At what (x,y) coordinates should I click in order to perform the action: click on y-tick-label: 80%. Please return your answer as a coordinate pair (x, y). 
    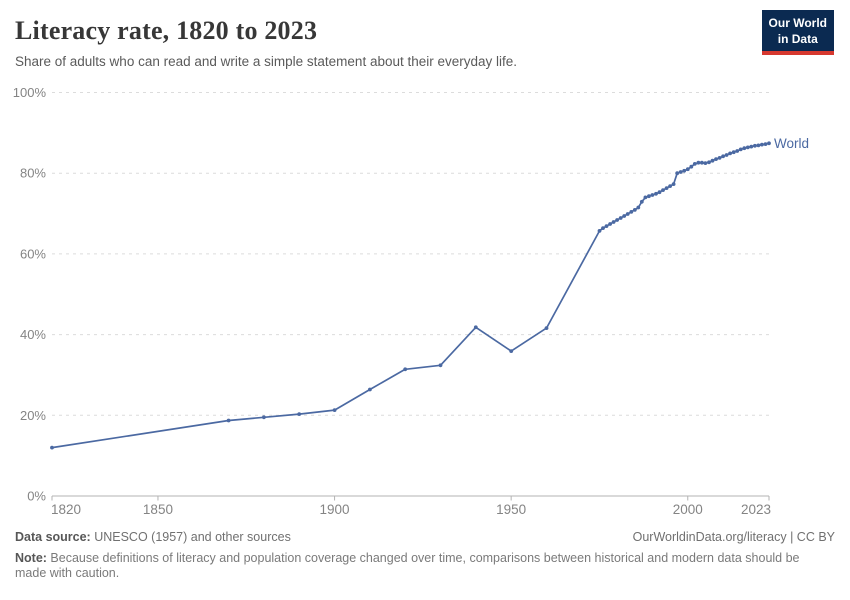
    Looking at the image, I should click on (33, 173).